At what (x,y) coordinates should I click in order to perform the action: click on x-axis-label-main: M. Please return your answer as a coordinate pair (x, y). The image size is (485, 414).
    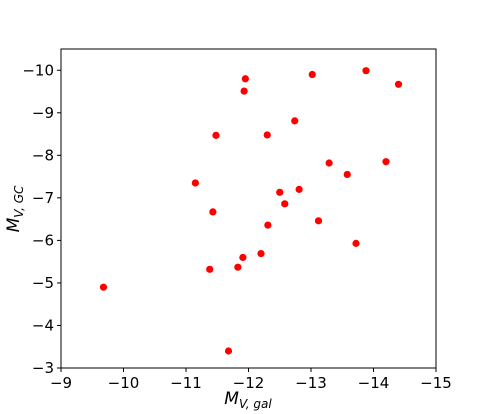
    Looking at the image, I should click on (231, 399).